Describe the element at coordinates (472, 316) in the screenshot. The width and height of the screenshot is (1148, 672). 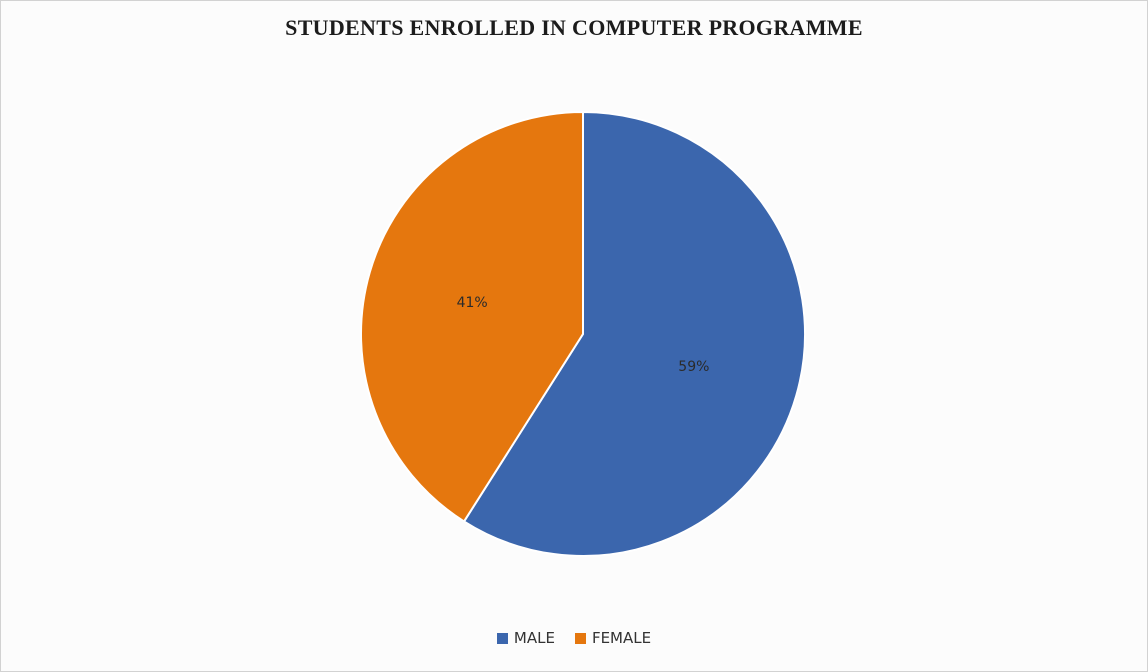
I see `pie-slice-female` at that location.